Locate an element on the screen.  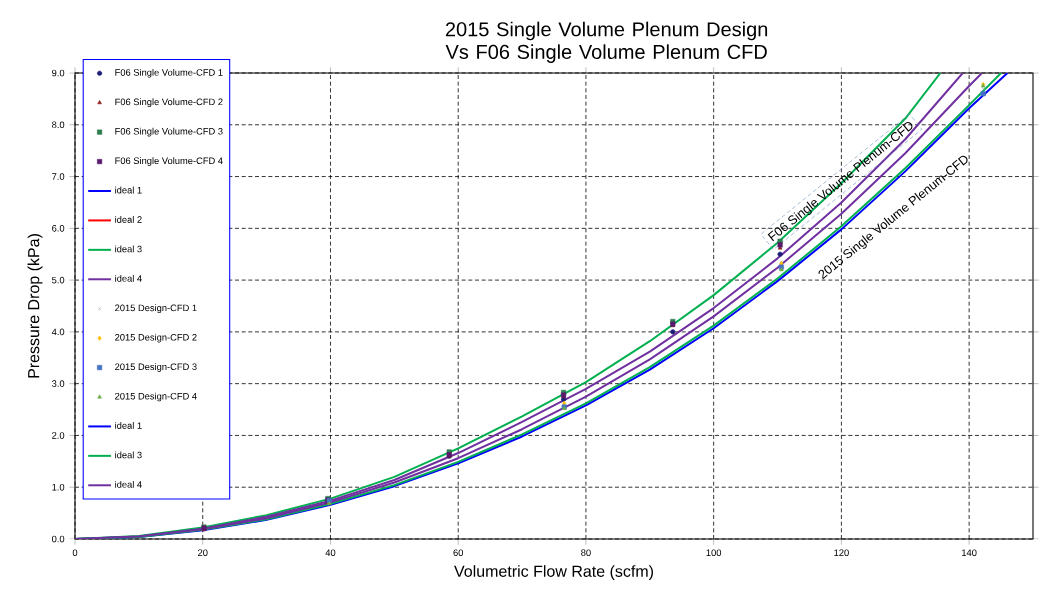
x-tick-label: 120 is located at coordinates (841, 552).